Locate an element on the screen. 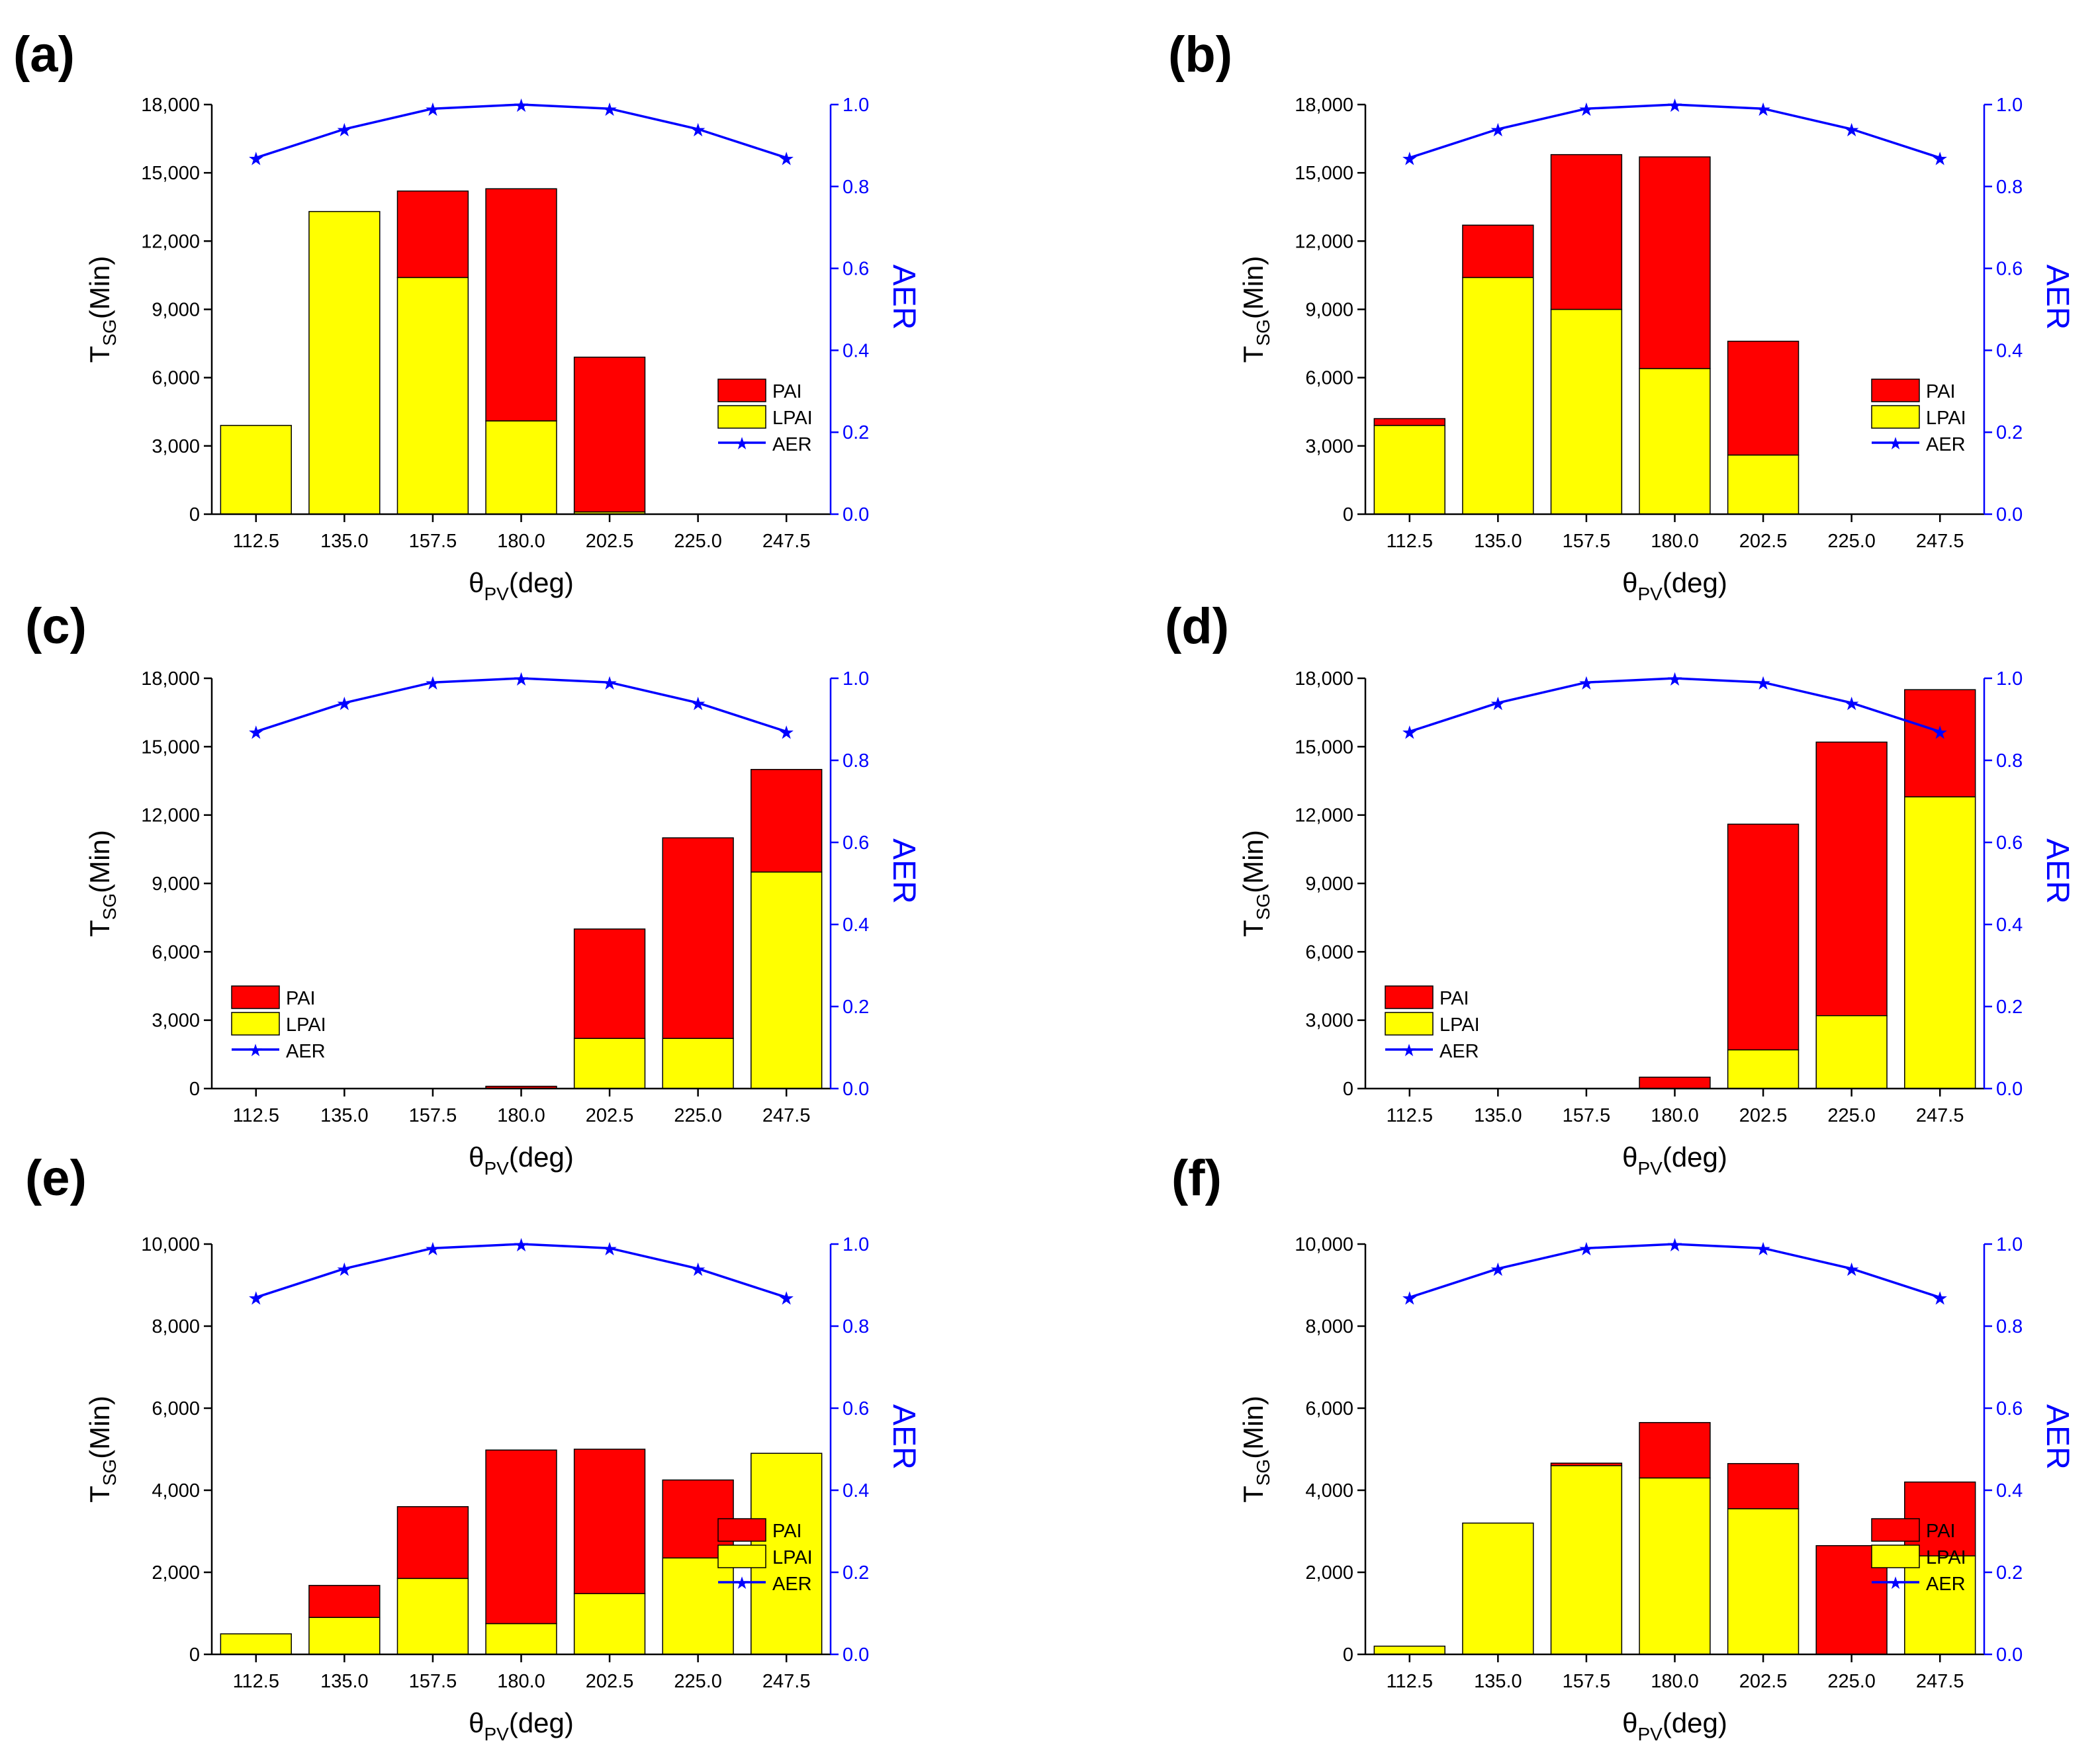 The image size is (2100, 1747). legend-swatch-lpai is located at coordinates (256, 1024).